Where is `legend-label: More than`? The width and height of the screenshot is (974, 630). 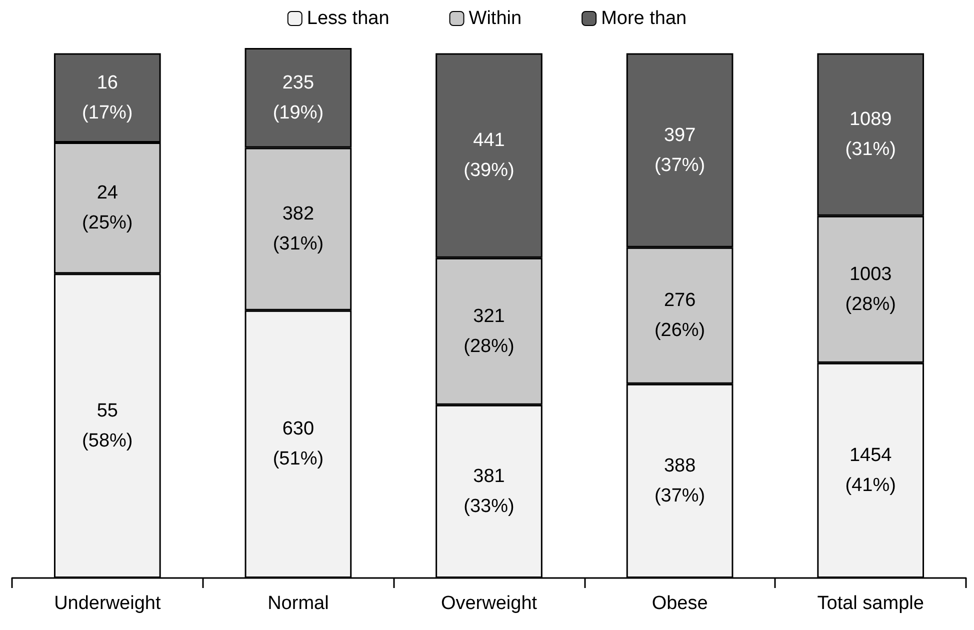
legend-label: More than is located at coordinates (644, 18).